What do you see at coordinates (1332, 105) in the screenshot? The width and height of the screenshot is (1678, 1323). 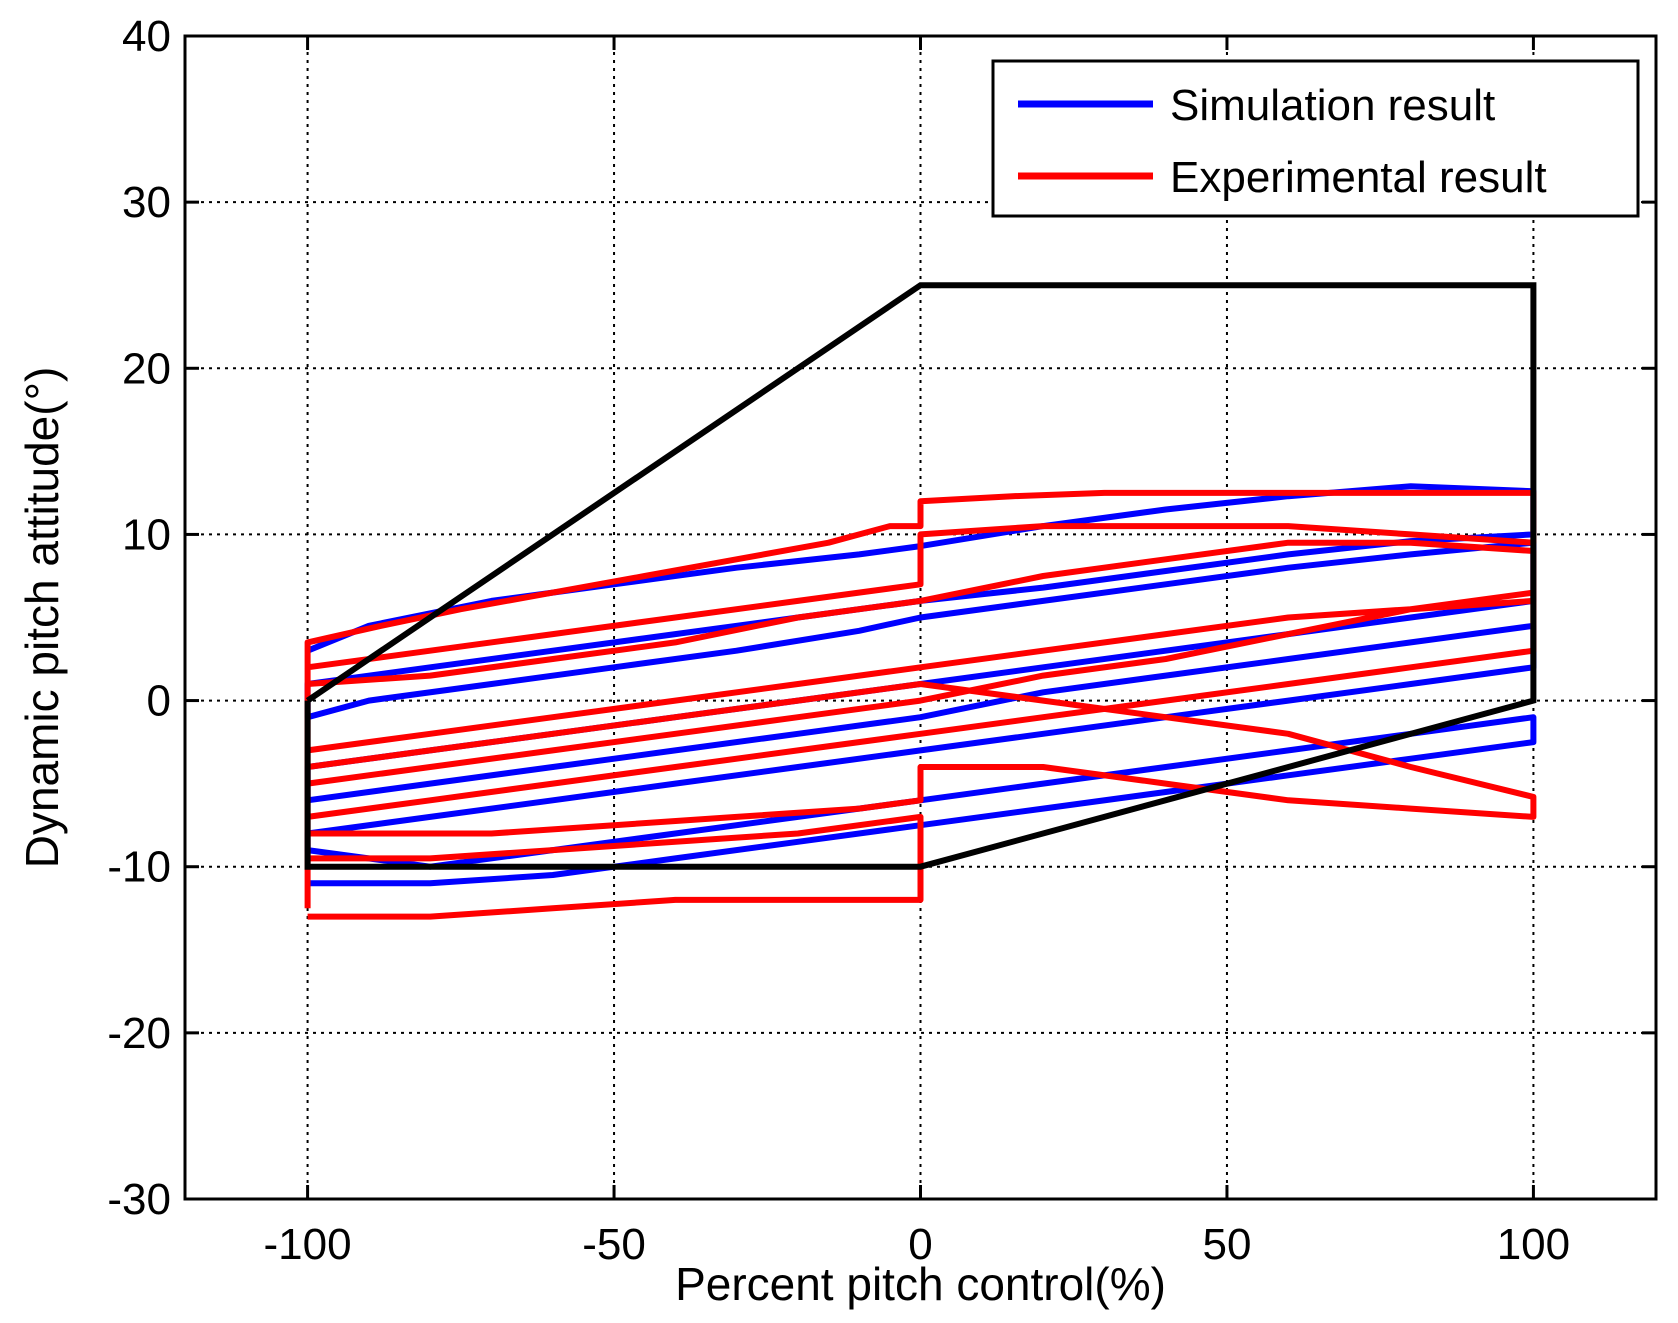 I see `legend-label-simulation: Simulation result` at bounding box center [1332, 105].